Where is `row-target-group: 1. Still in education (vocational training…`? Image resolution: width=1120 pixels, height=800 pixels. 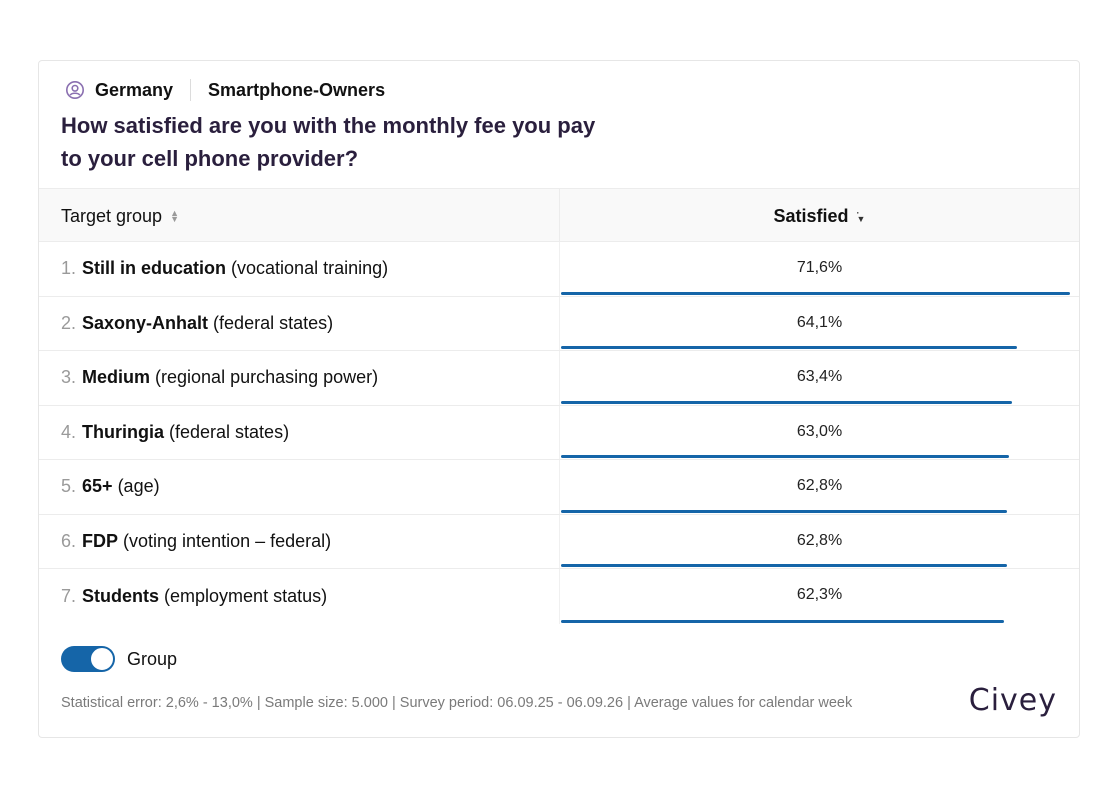 row-target-group: 1. Still in education (vocational training… is located at coordinates (224, 269).